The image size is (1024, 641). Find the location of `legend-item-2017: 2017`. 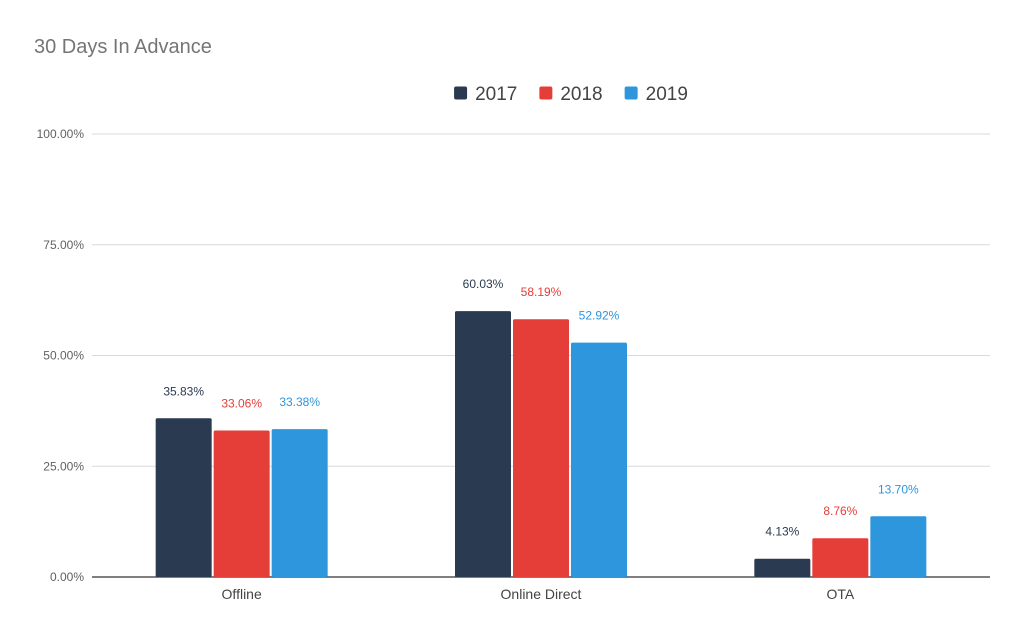

legend-item-2017: 2017 is located at coordinates (485, 94).